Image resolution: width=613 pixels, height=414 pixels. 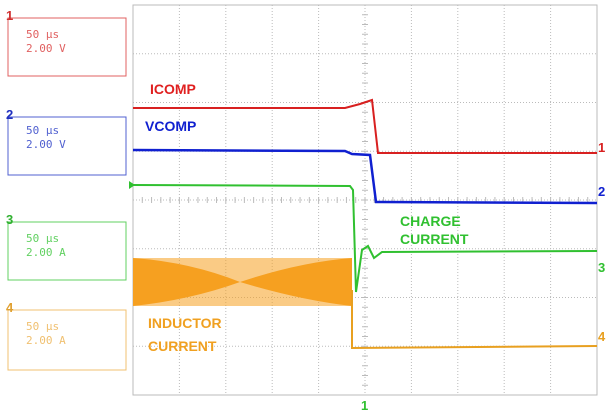 What do you see at coordinates (474, 320) in the screenshot?
I see `inductor-trace` at bounding box center [474, 320].